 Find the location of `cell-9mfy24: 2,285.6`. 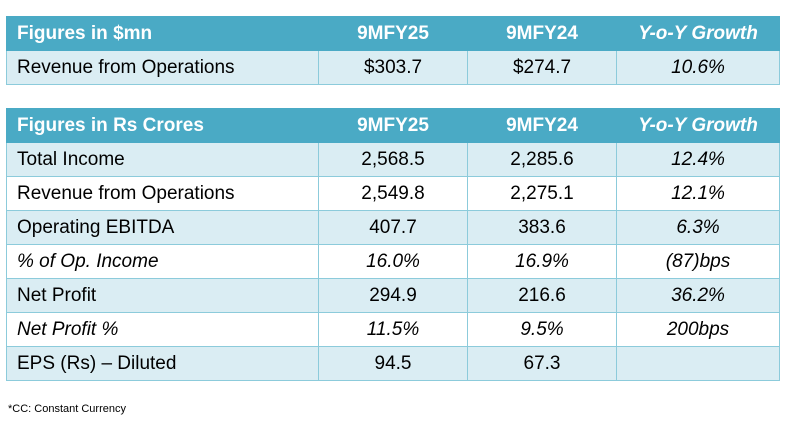

cell-9mfy24: 2,285.6 is located at coordinates (542, 159).